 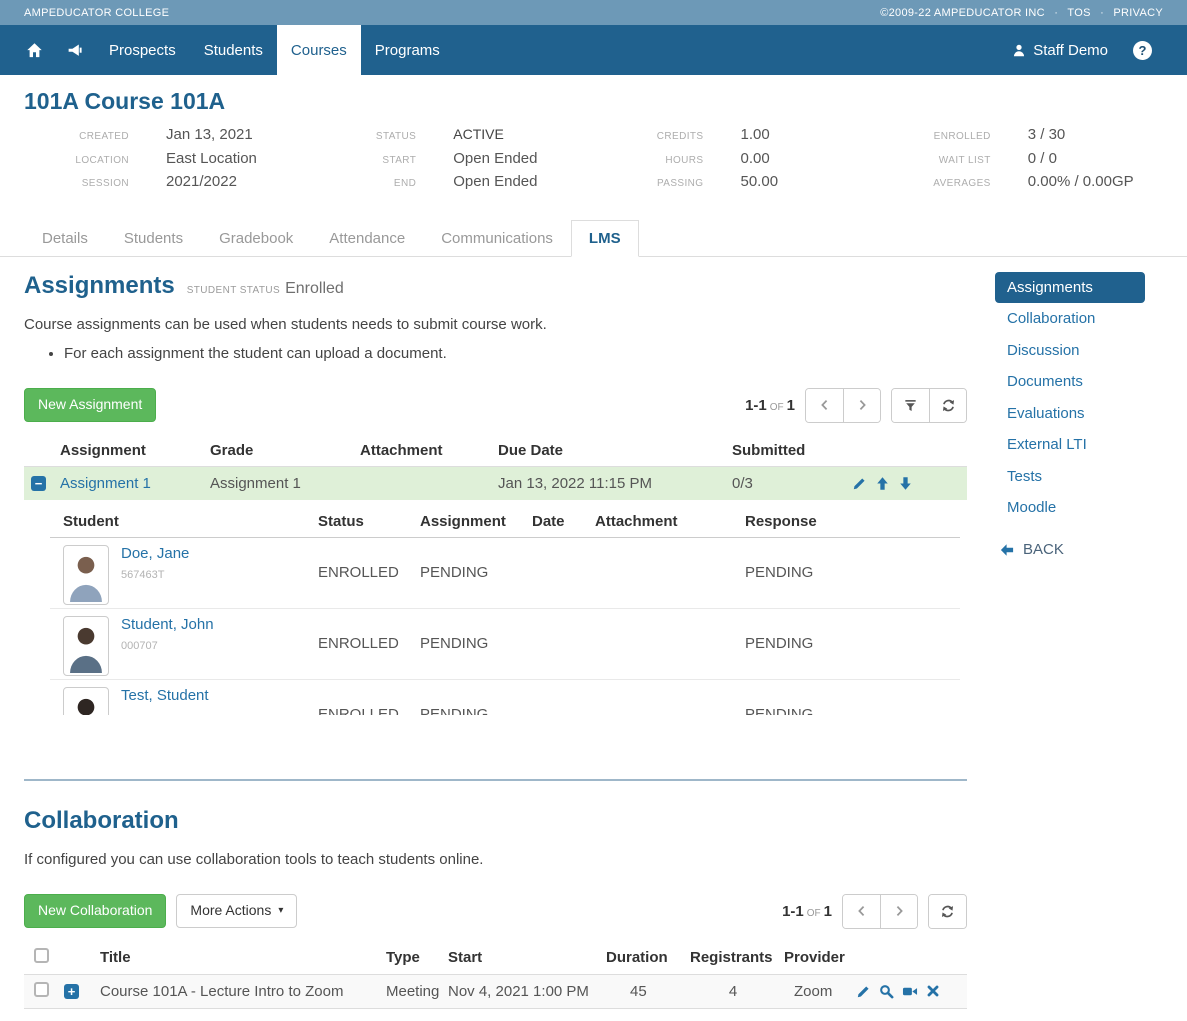 What do you see at coordinates (548, 521) in the screenshot?
I see `column-header: Date` at bounding box center [548, 521].